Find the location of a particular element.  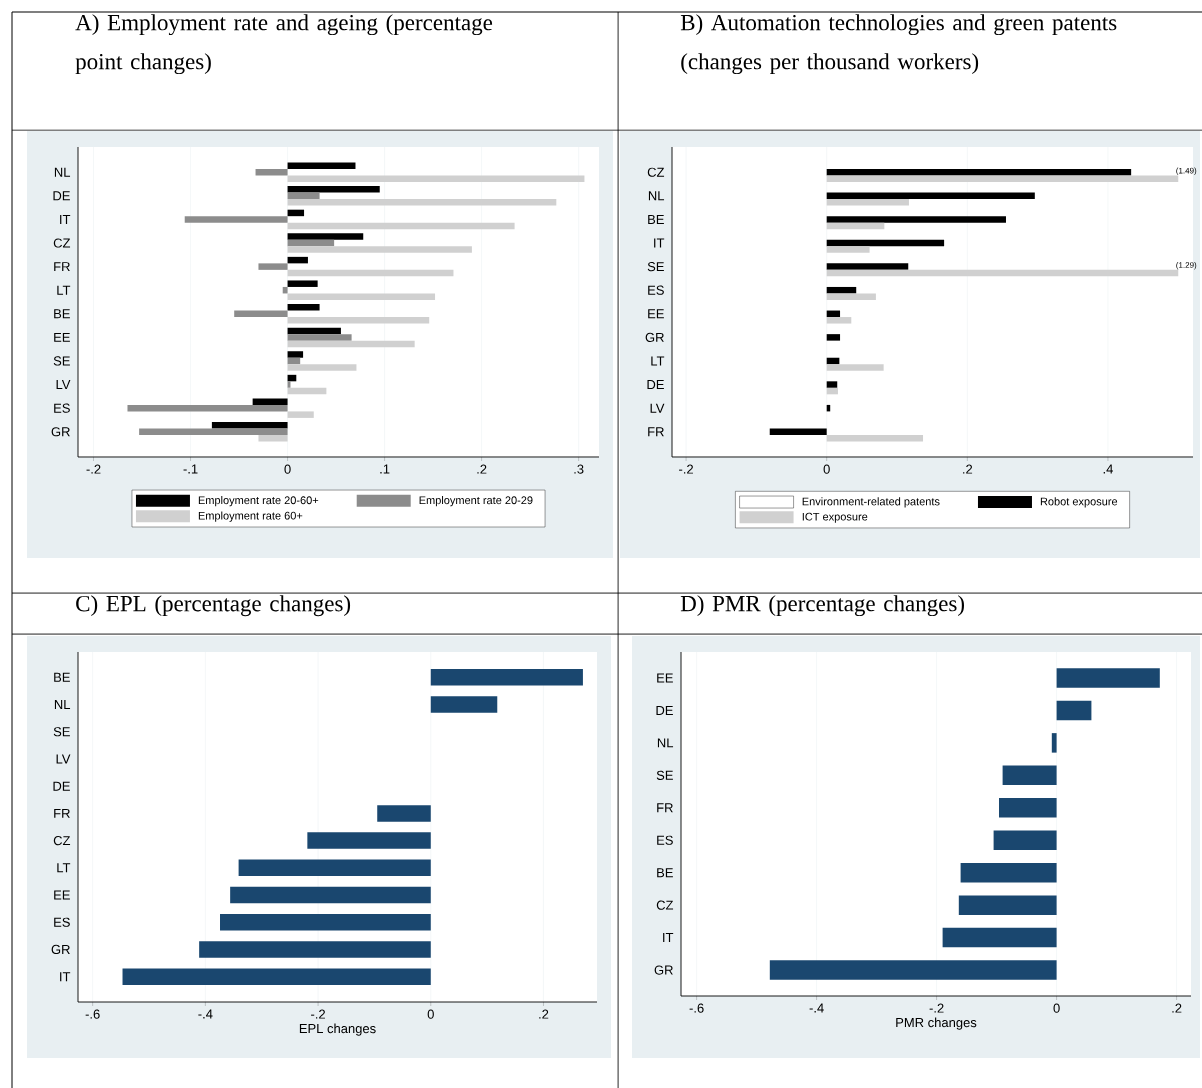

x-tick-label: .4 is located at coordinates (1108, 469).